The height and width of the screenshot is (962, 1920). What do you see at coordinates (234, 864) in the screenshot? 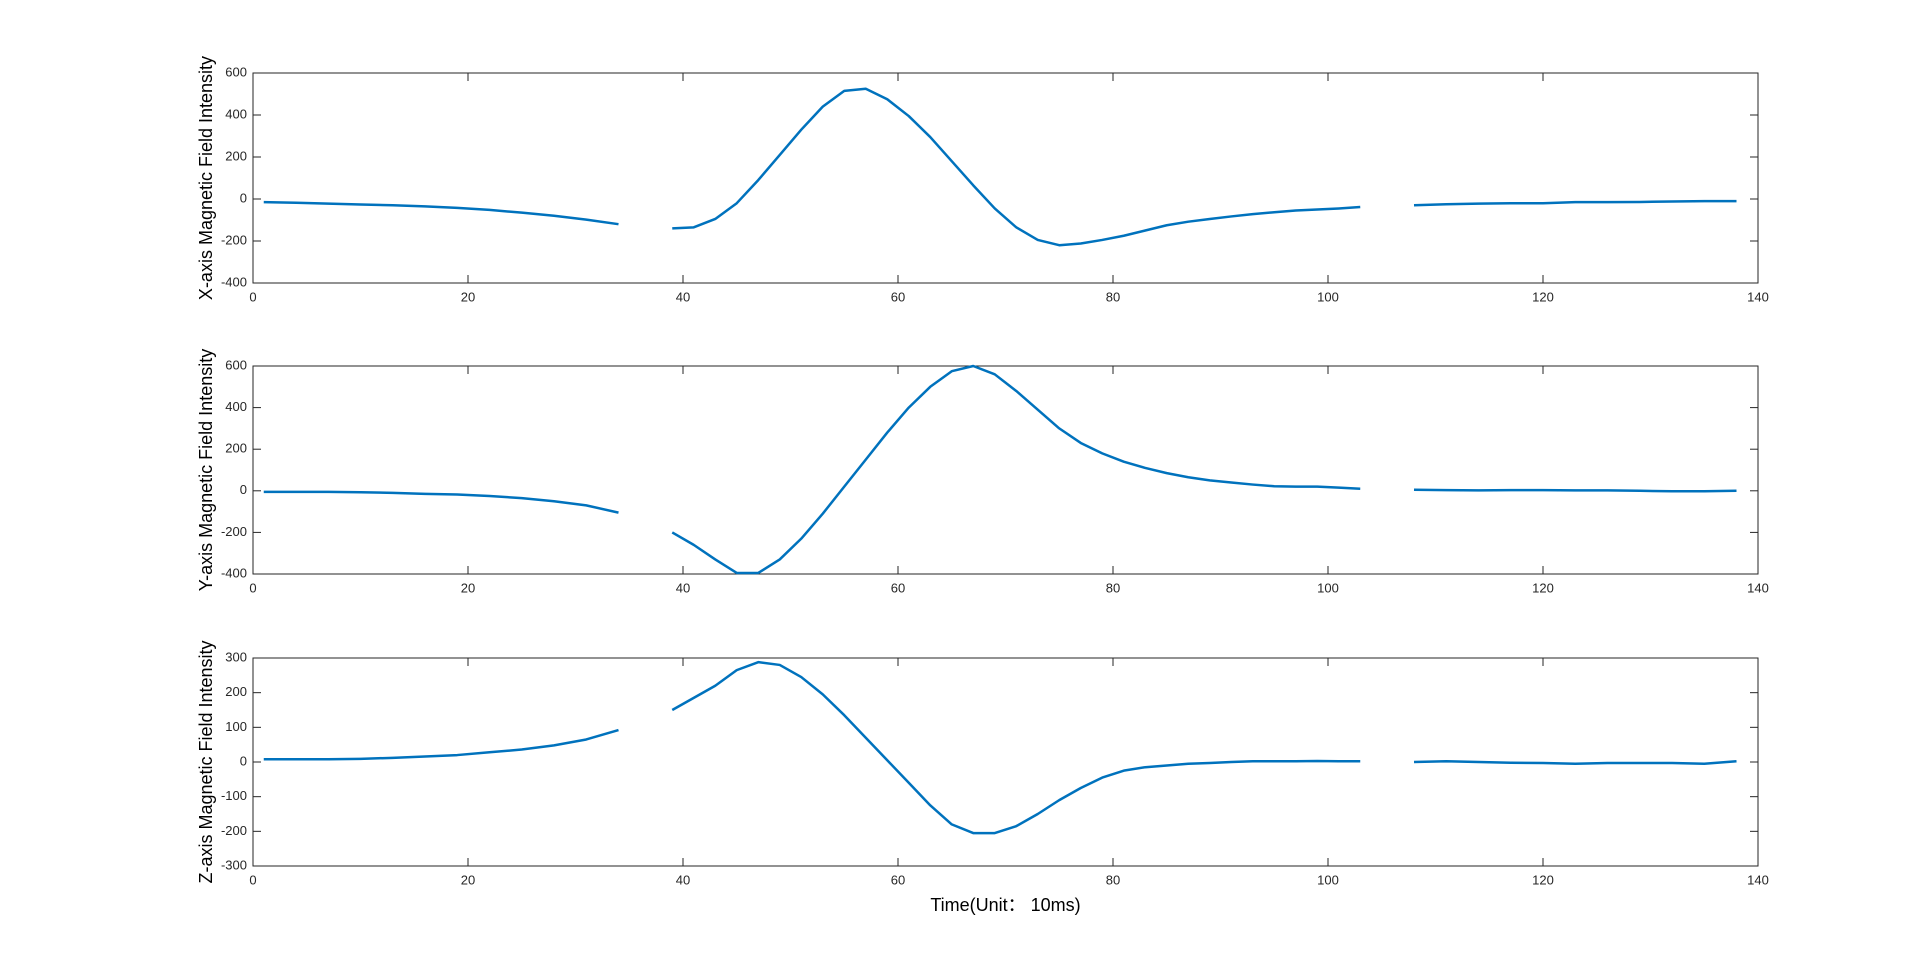
I see `y-tick-label: -300` at bounding box center [234, 864].